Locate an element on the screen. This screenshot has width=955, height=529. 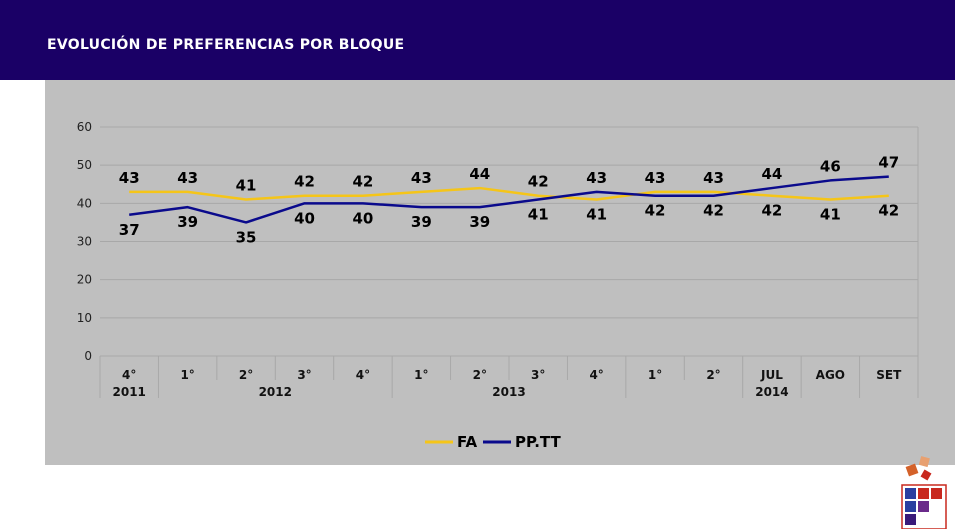
x-tick-label: SET is located at coordinates (889, 375).